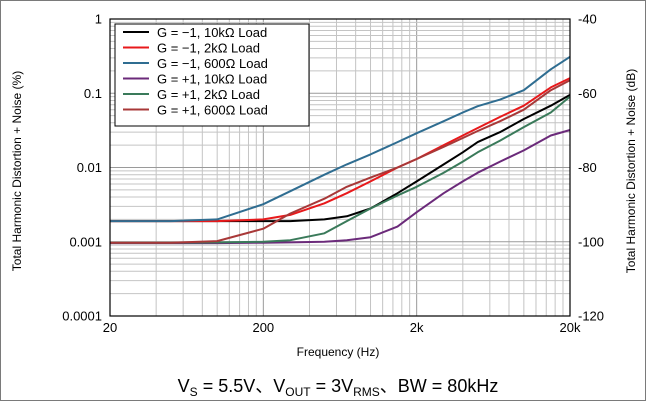 Image resolution: width=646 pixels, height=401 pixels. What do you see at coordinates (212, 32) in the screenshot?
I see `legend-label: G = −1, 10kΩ Load` at bounding box center [212, 32].